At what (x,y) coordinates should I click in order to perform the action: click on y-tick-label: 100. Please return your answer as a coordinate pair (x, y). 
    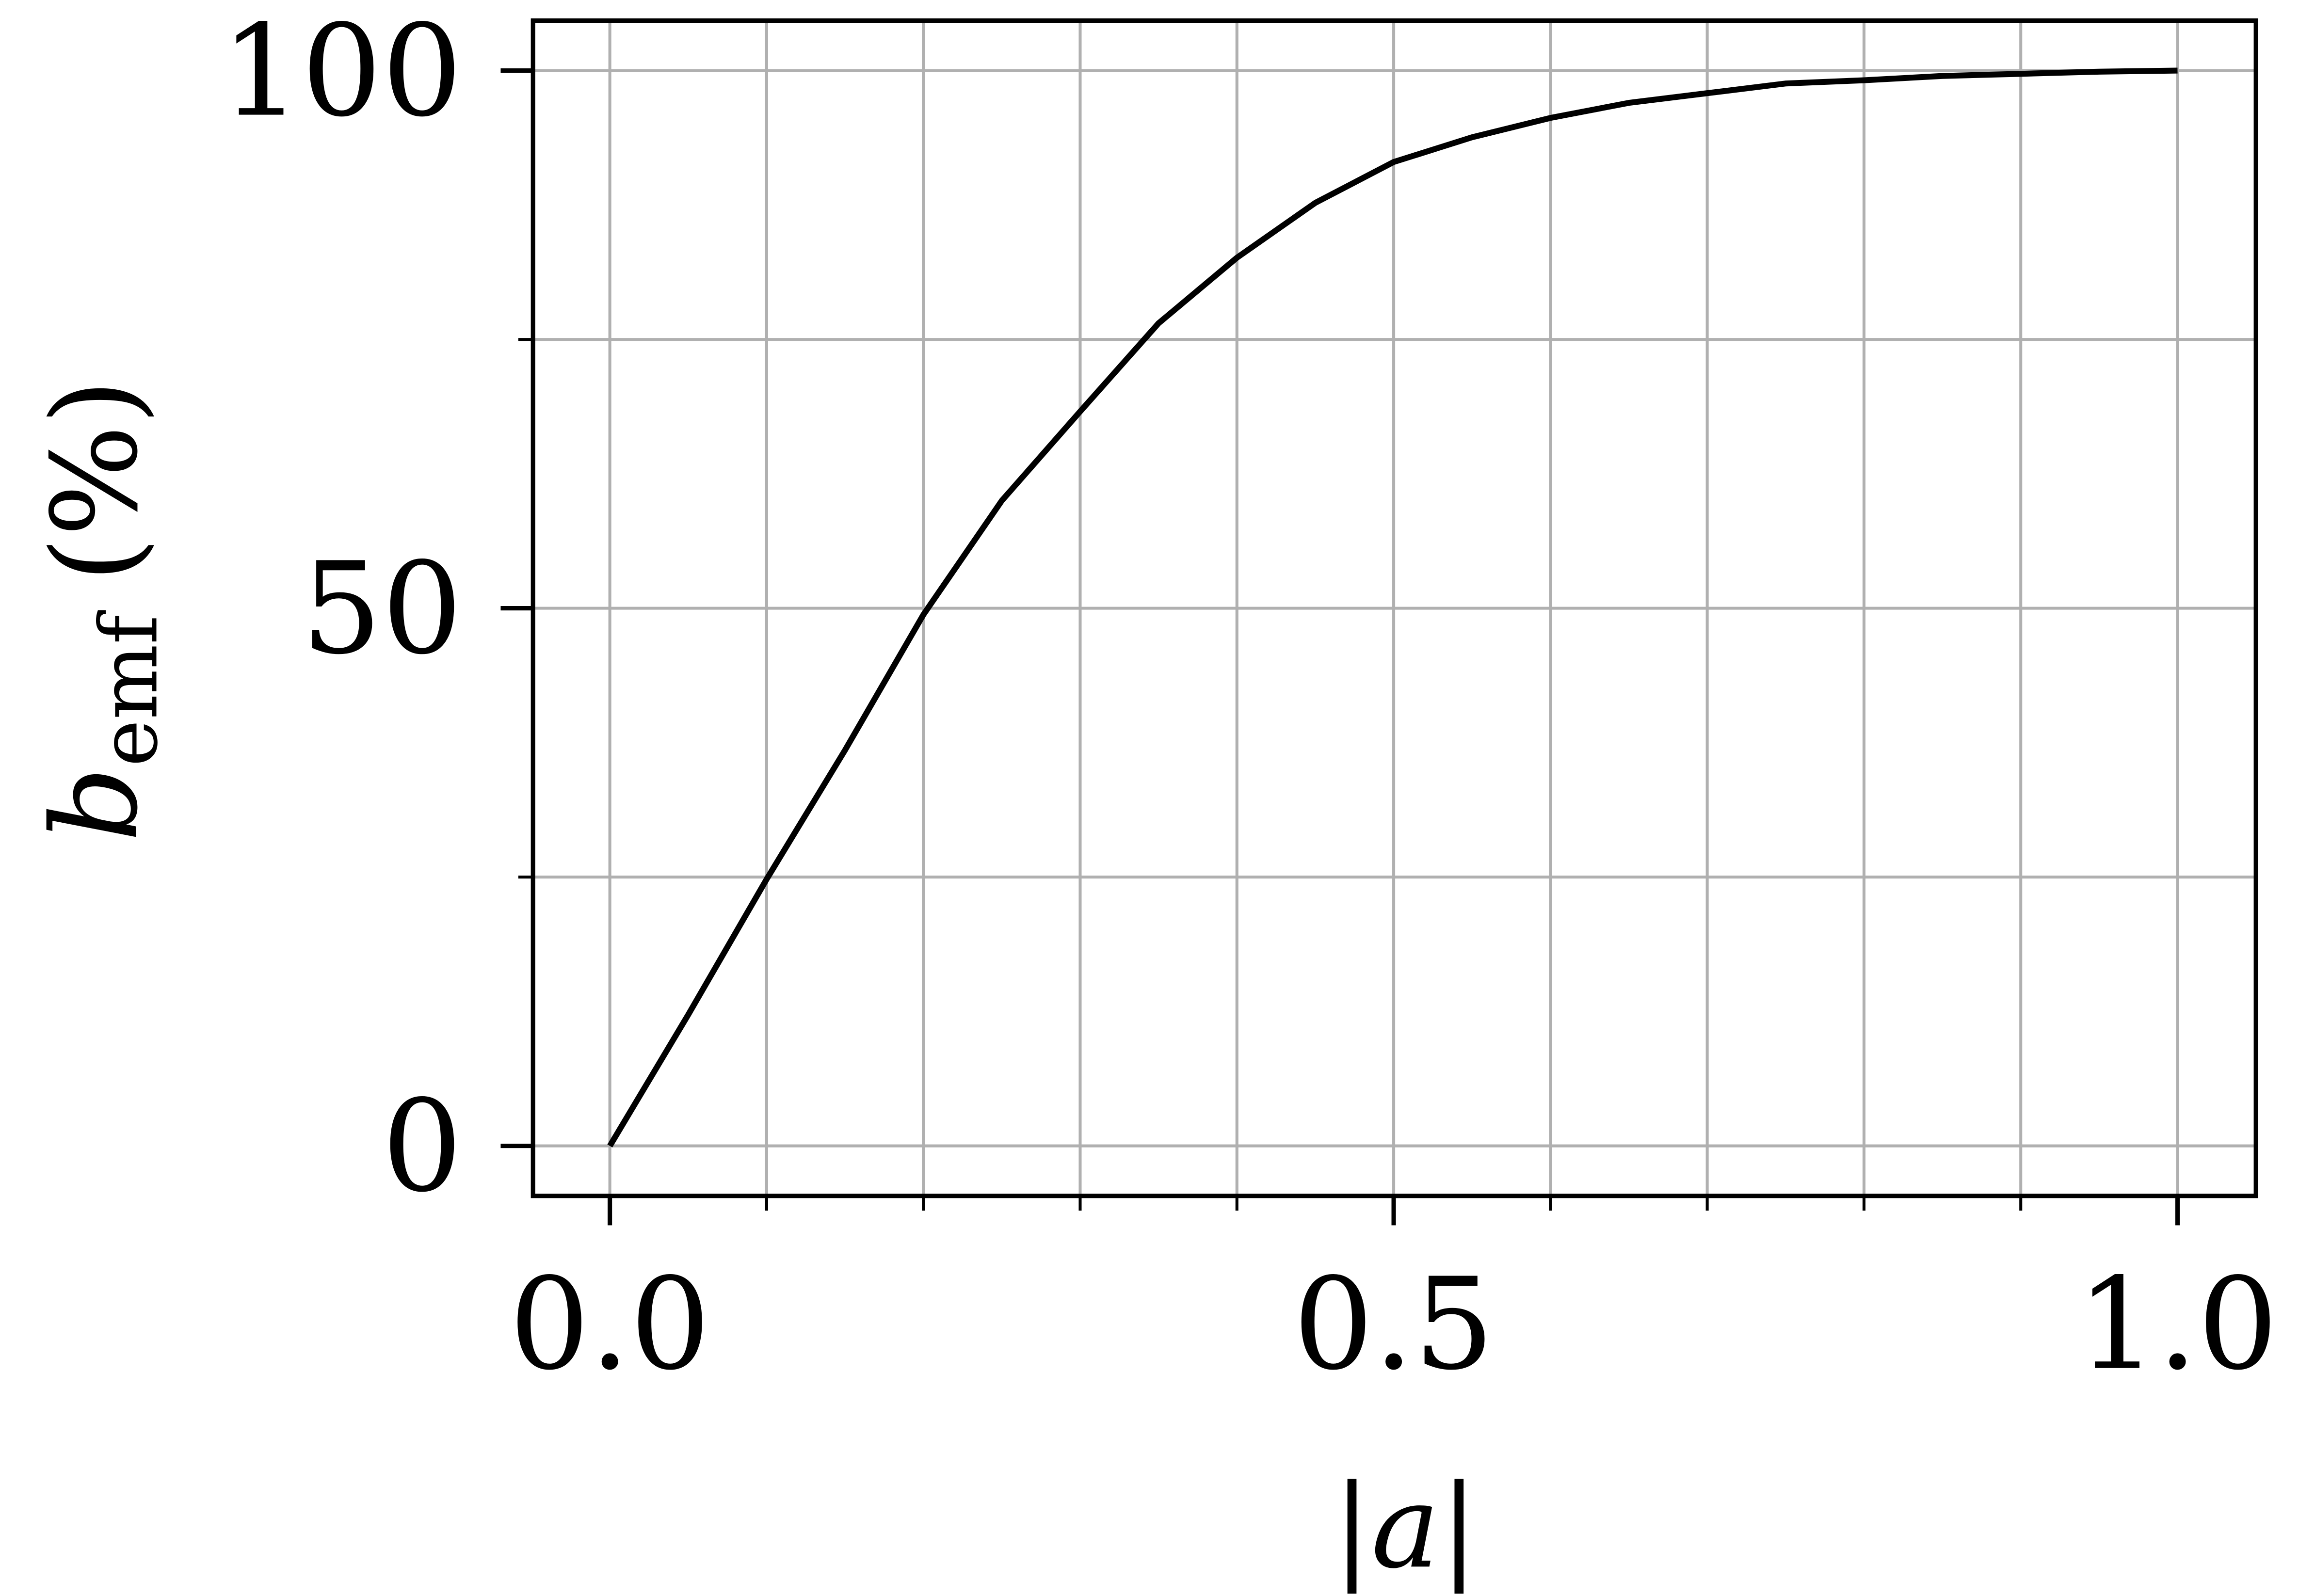
    Looking at the image, I should click on (342, 72).